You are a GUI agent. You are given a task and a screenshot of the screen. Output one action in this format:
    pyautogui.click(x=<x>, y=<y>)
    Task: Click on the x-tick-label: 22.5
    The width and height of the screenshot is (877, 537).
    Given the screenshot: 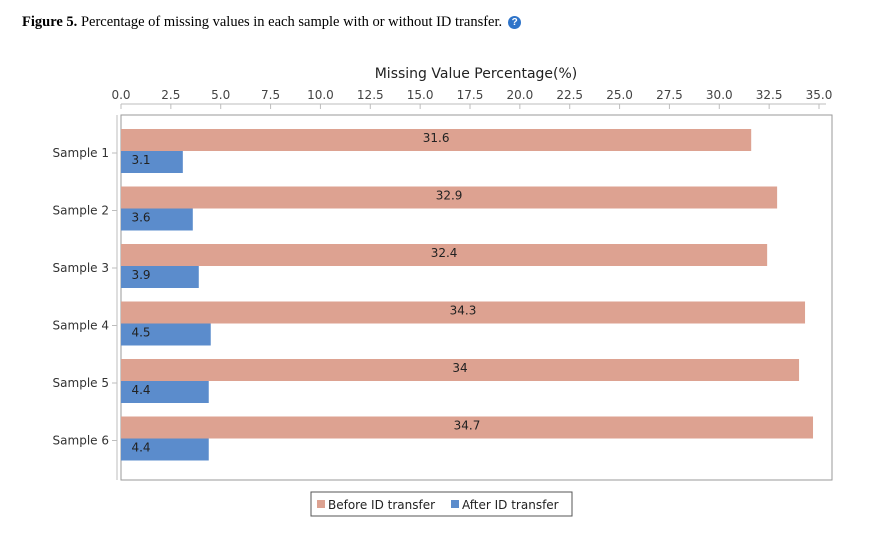 What is the action you would take?
    pyautogui.click(x=569, y=95)
    